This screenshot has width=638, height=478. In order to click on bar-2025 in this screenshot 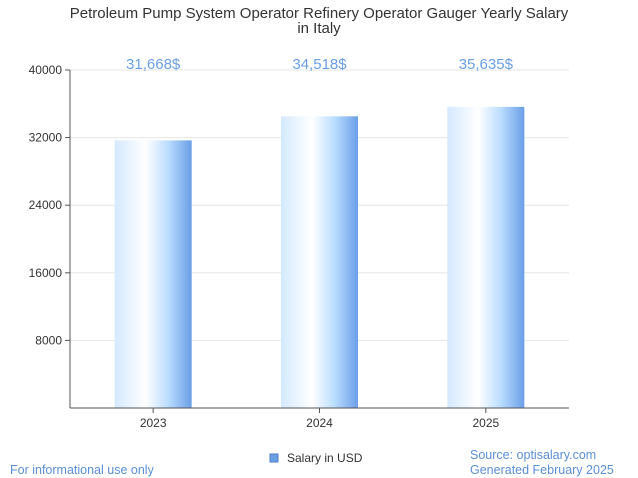, I will do `click(486, 257)`.